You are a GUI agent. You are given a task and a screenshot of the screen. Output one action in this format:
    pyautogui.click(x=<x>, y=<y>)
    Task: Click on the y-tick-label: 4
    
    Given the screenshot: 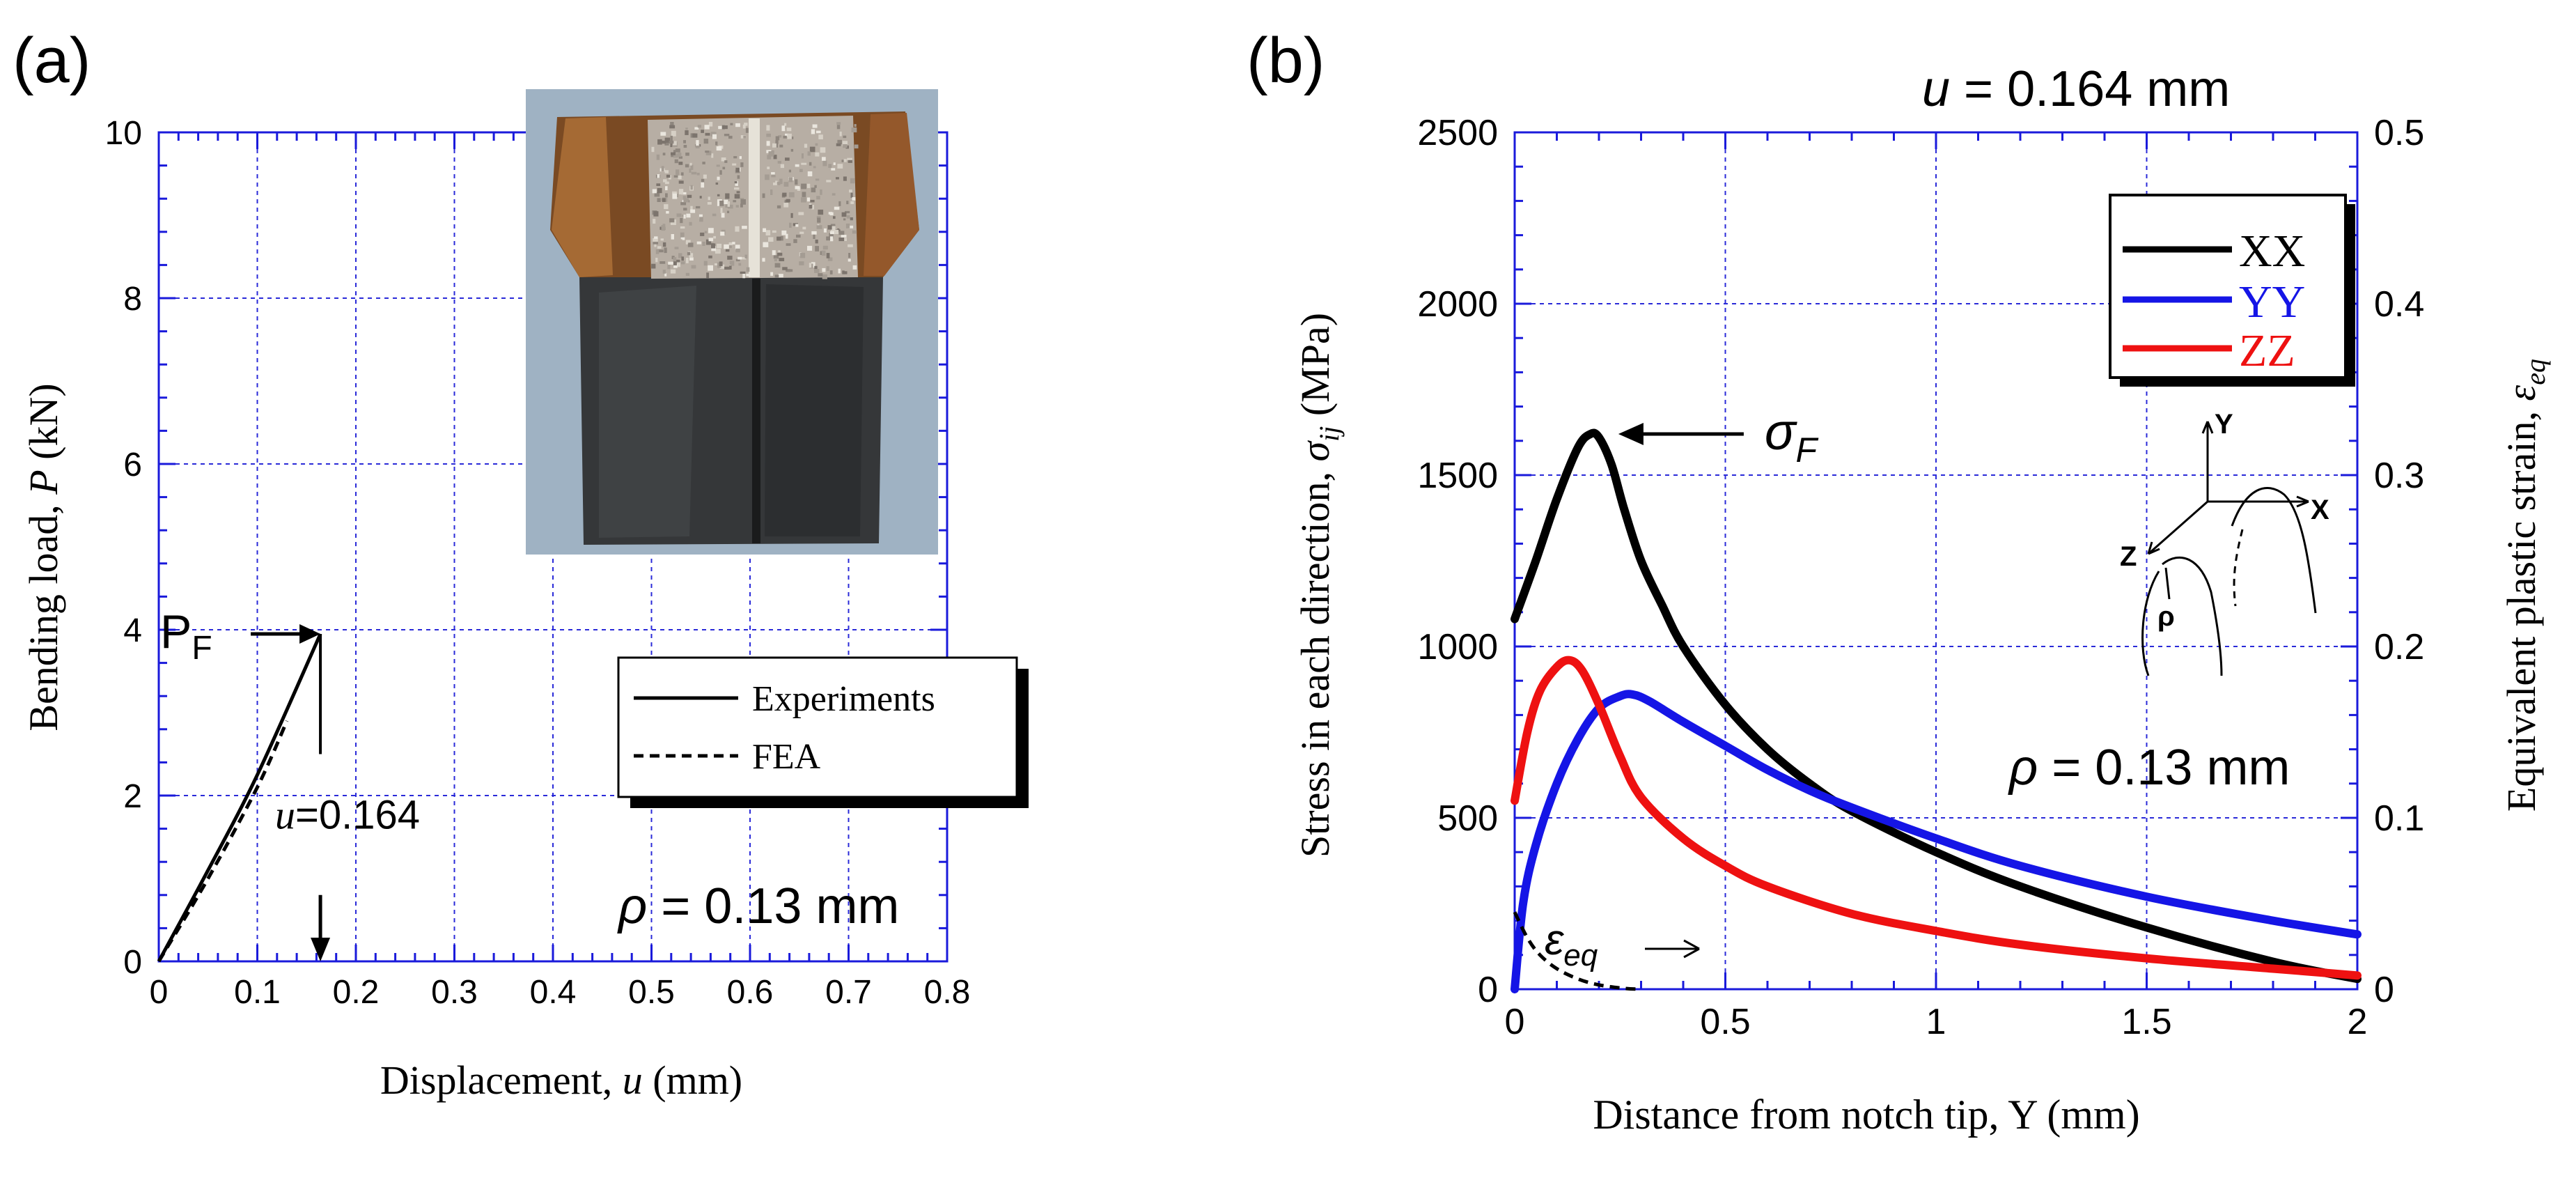 What is the action you would take?
    pyautogui.click(x=132, y=631)
    